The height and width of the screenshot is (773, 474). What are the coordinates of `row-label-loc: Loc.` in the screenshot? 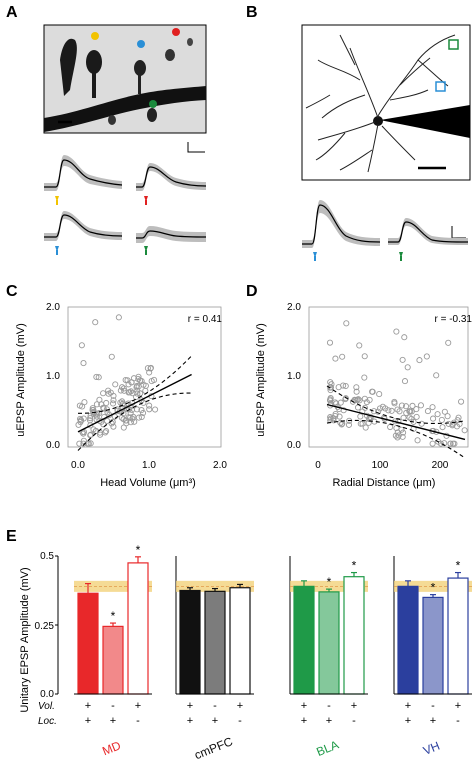 It's located at (47, 721).